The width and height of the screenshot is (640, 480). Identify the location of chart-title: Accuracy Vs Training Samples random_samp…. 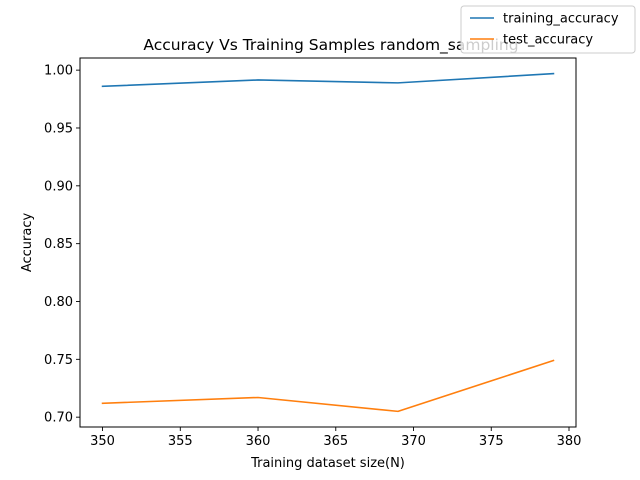
(330, 45).